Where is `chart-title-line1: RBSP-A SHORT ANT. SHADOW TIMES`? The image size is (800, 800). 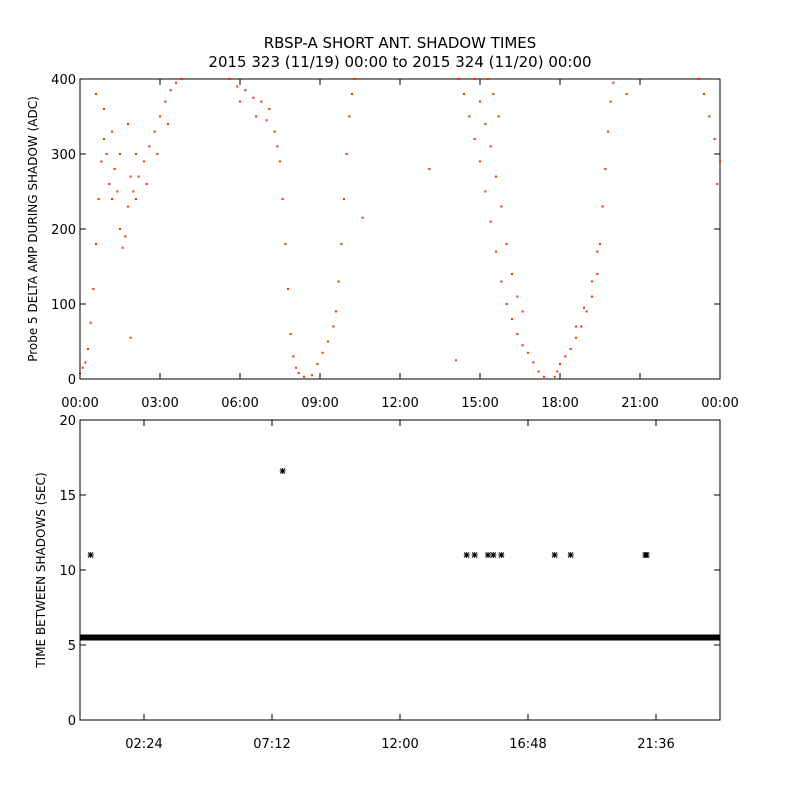
chart-title-line1: RBSP-A SHORT ANT. SHADOW TIMES is located at coordinates (400, 43).